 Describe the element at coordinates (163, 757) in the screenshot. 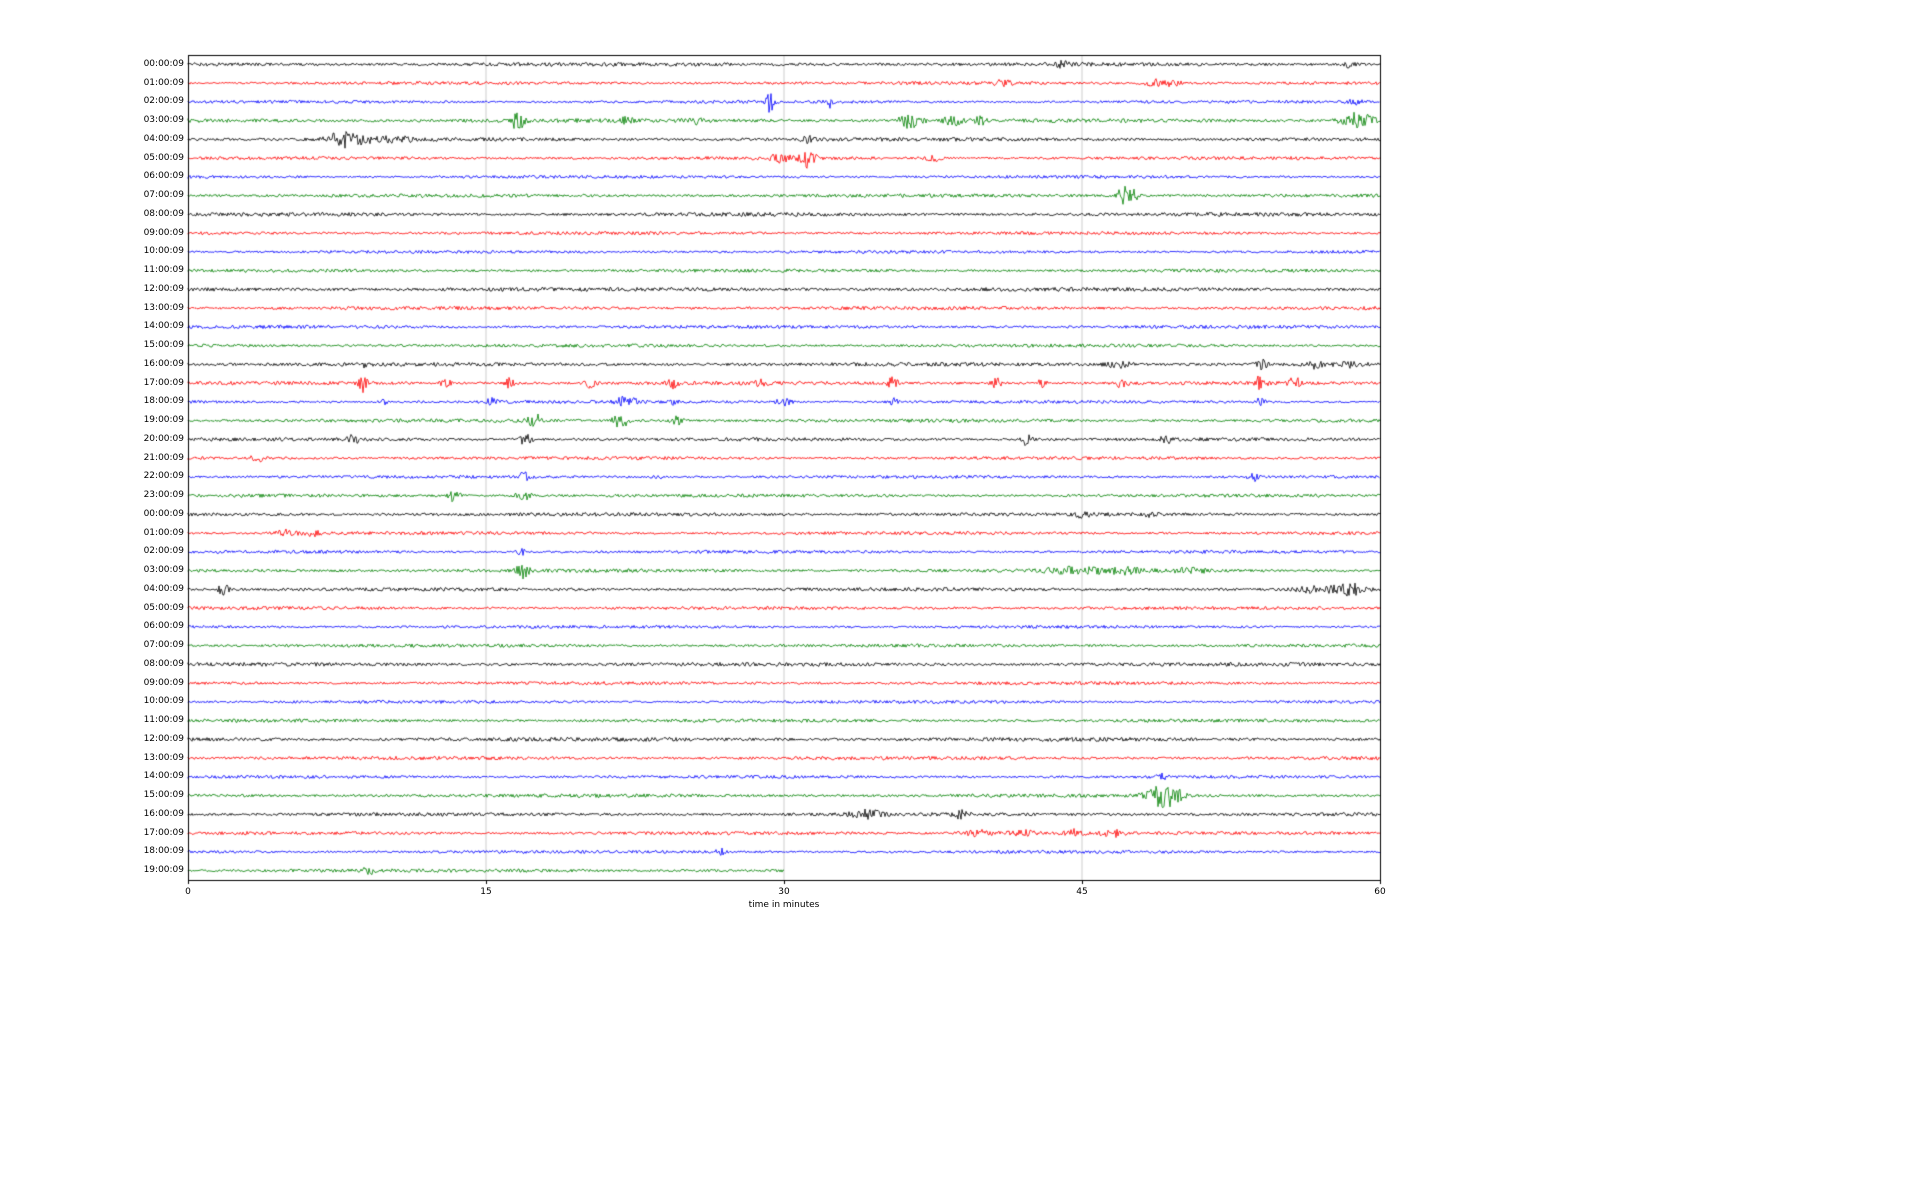

I see `row-label-37: 13:00:09` at that location.